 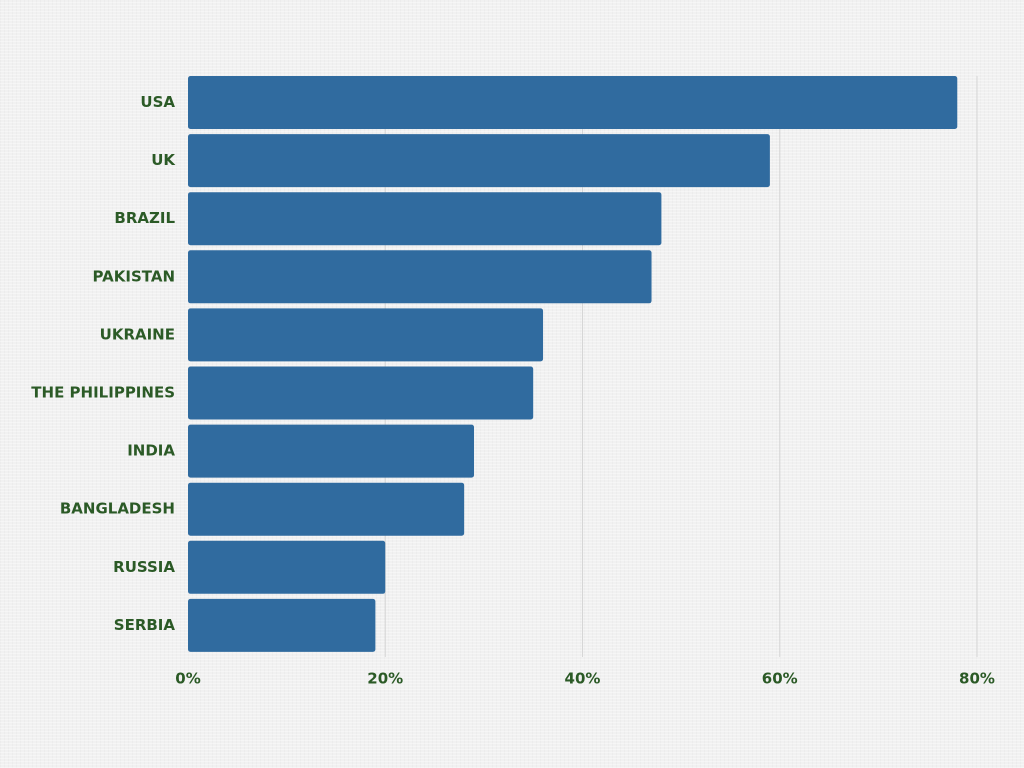 What do you see at coordinates (187, 679) in the screenshot?
I see `x-tick-label-0pct: 0%` at bounding box center [187, 679].